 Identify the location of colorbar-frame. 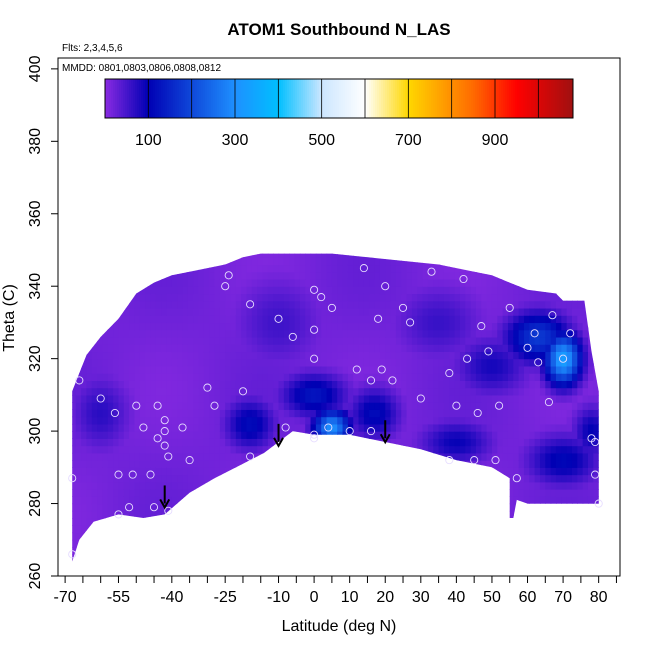
(339, 98).